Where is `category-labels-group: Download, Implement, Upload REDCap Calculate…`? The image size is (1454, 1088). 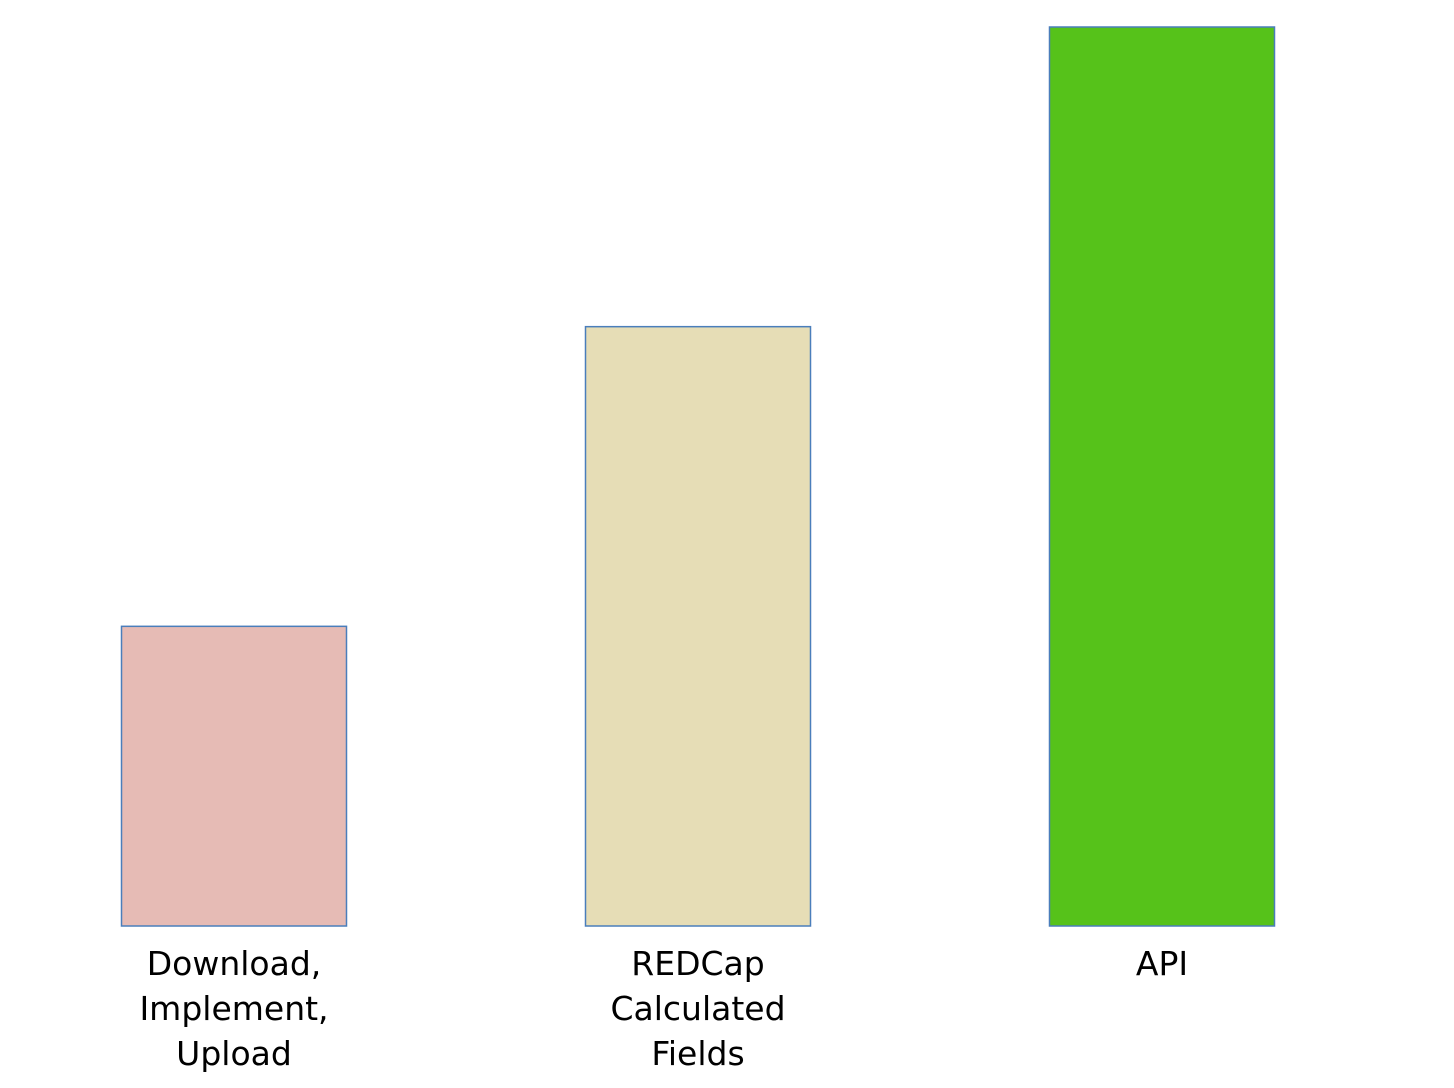
category-labels-group: Download, Implement, Upload REDCap Calculate… is located at coordinates (663, 1008).